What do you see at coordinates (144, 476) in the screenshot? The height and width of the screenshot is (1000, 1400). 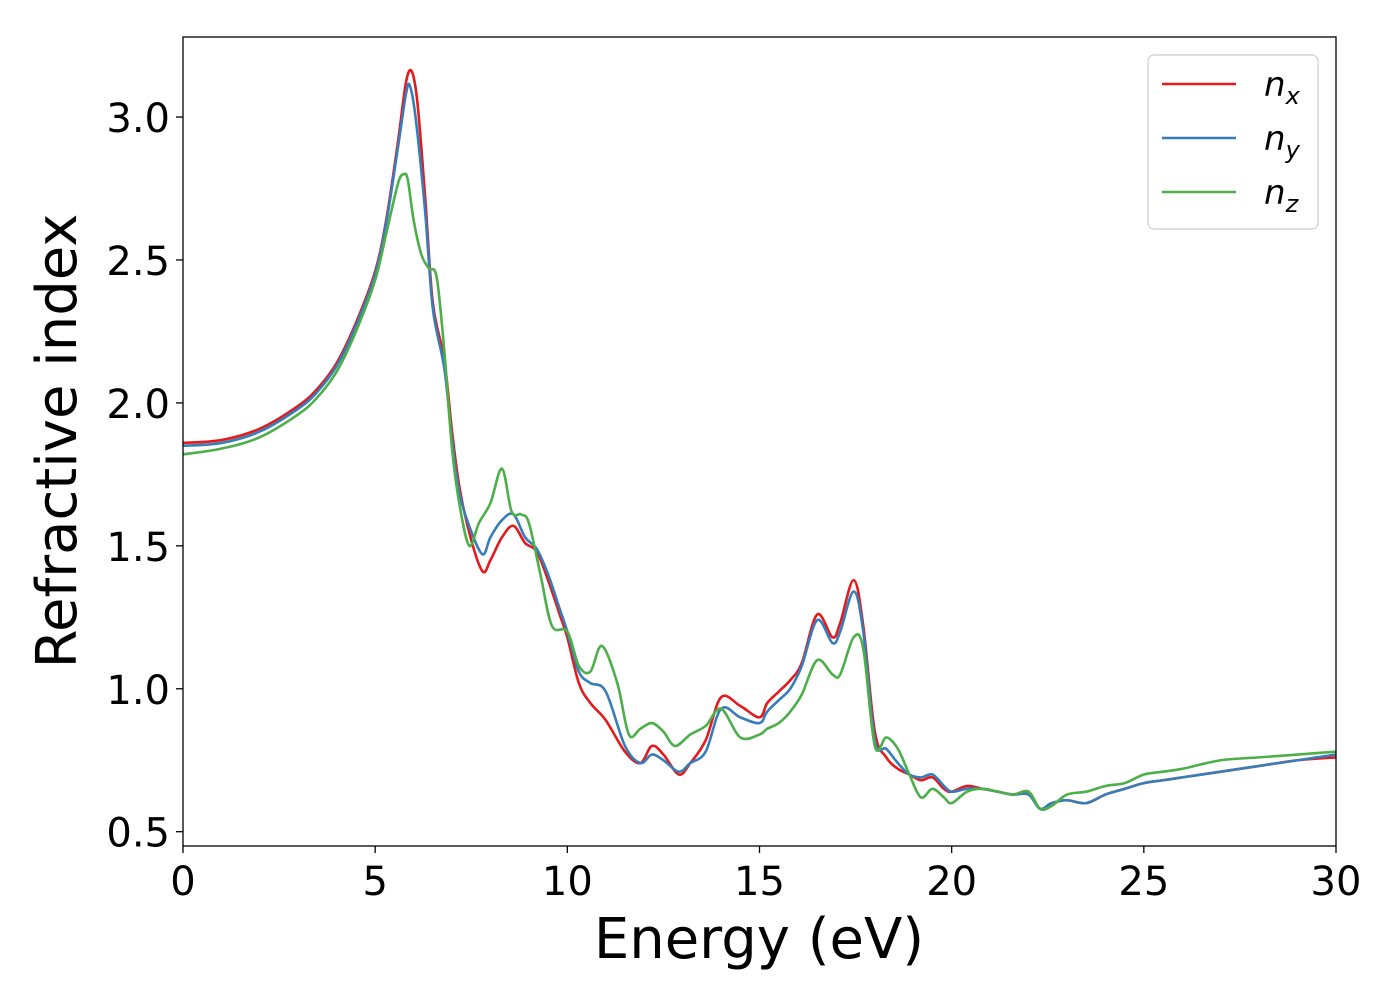 I see `y-axis-ticks: 0.5 1.0 1.5 2.0 2.5 3.0` at bounding box center [144, 476].